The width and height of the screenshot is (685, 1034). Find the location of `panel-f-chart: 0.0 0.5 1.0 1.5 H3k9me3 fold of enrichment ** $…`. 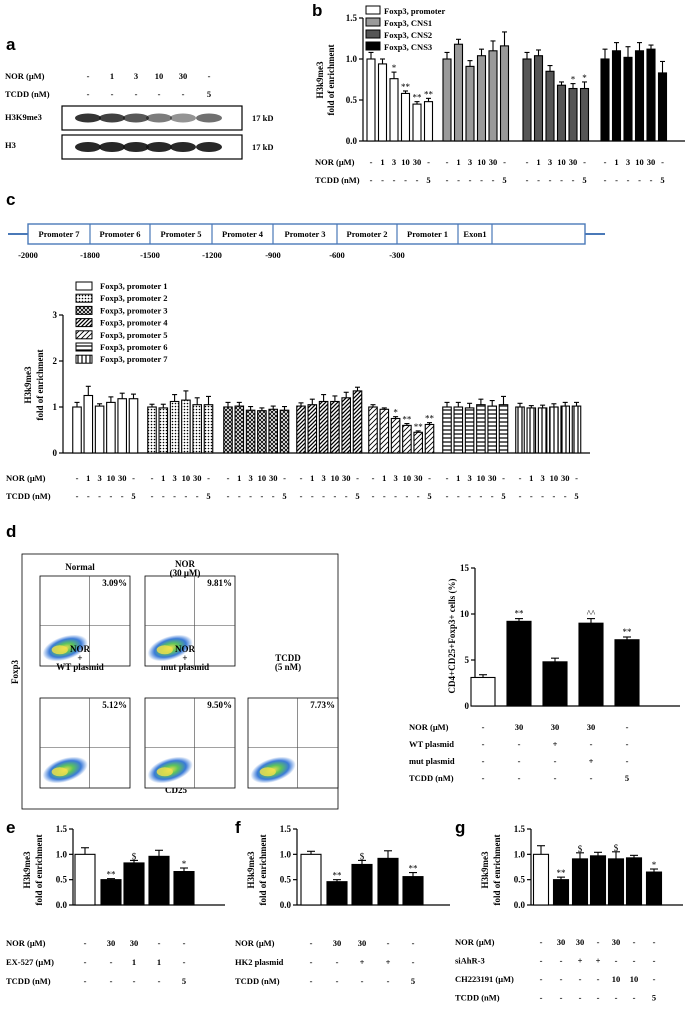

panel-f-chart: 0.0 0.5 1.0 1.5 H3k9me3 fold of enrichment ** $… is located at coordinates (342, 905).